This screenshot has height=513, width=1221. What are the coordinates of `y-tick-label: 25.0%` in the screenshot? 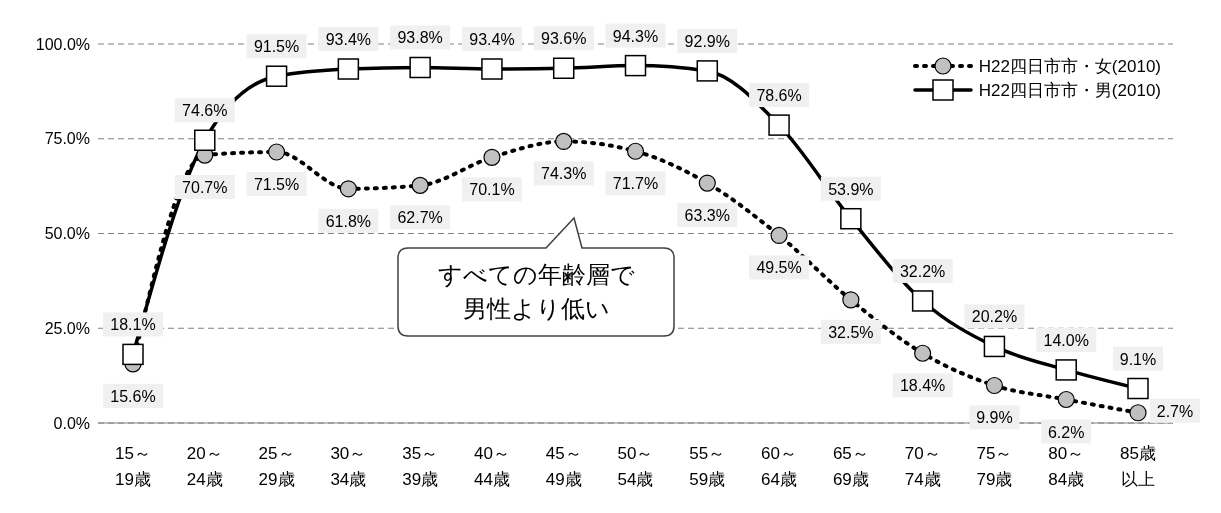 It's located at (67, 328).